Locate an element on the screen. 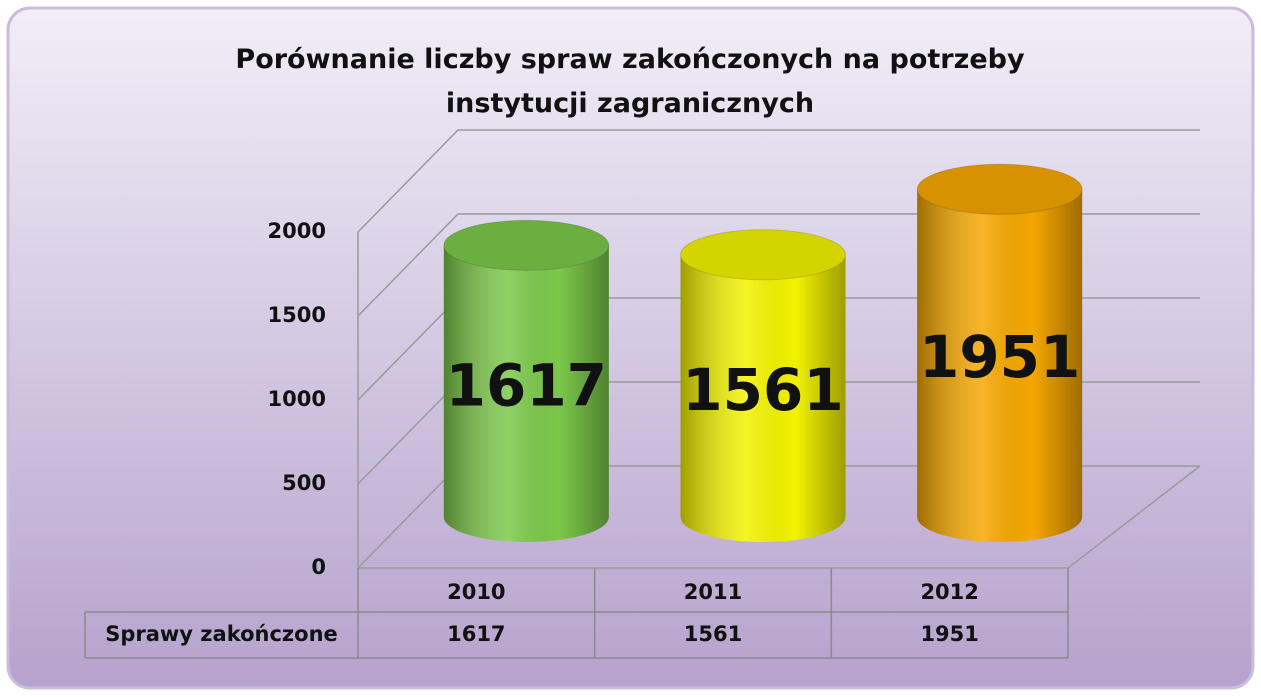 Image resolution: width=1261 pixels, height=697 pixels. table-value: 1561 is located at coordinates (713, 634).